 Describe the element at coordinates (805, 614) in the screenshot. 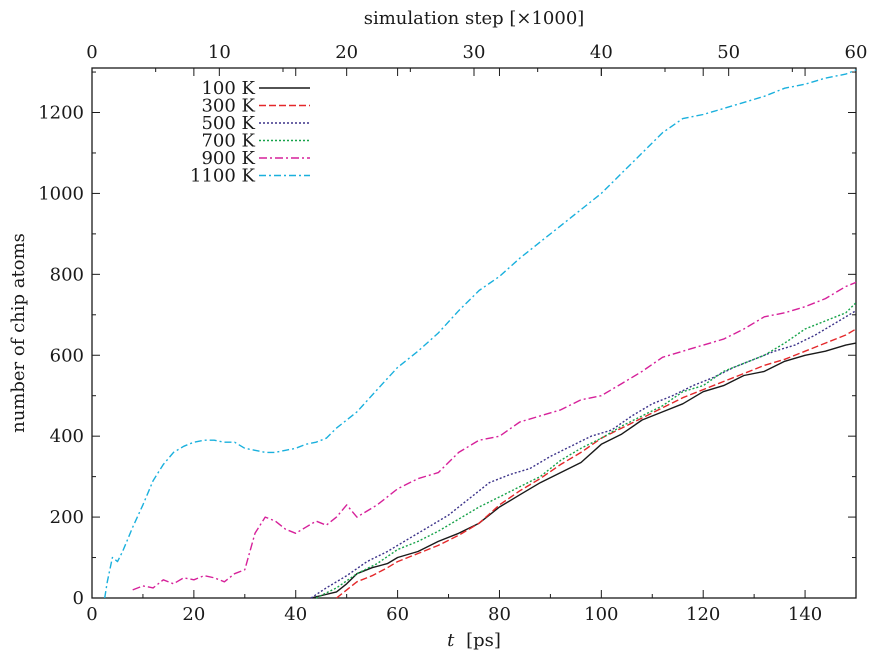

I see `x-tick-label: 140` at that location.